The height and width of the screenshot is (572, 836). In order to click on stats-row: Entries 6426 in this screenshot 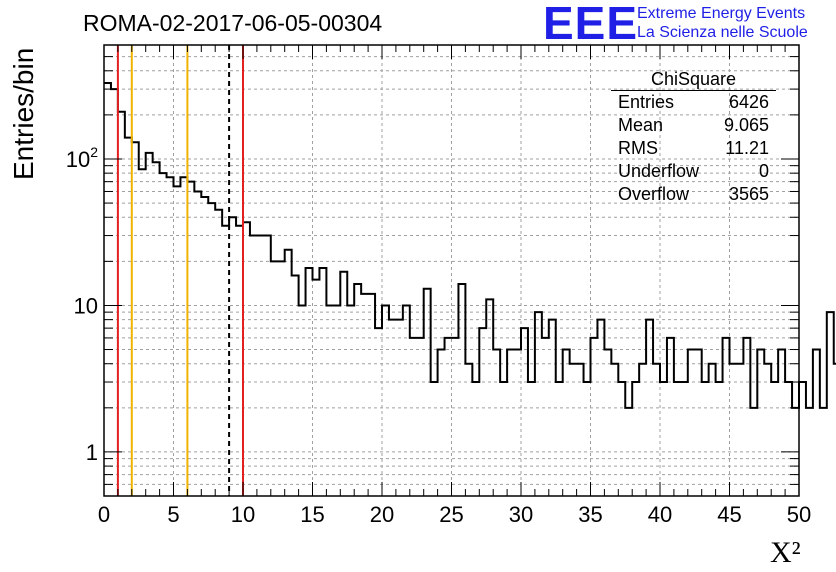, I will do `click(695, 102)`.